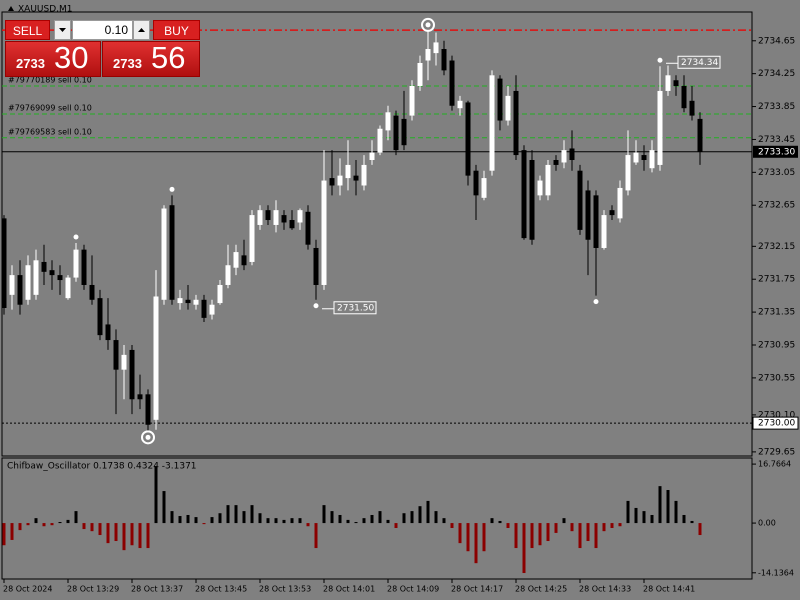 Image resolution: width=800 pixels, height=600 pixels. Describe the element at coordinates (699, 62) in the screenshot. I see `price-label-box` at that location.